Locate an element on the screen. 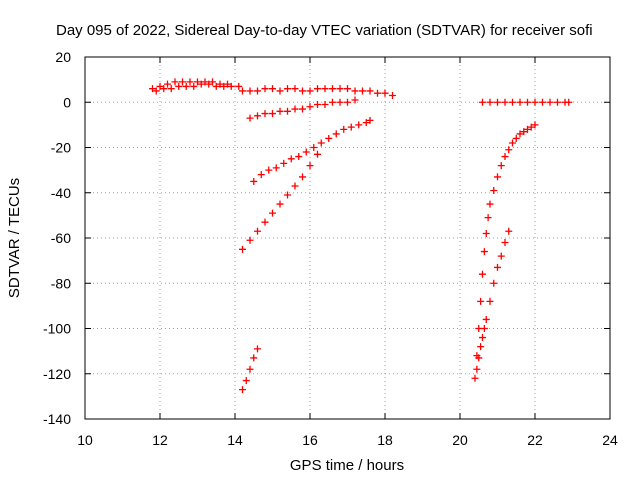 The image size is (640, 480). x-tick-labels: 10 12 14 16 18 20 22 24 is located at coordinates (347, 440).